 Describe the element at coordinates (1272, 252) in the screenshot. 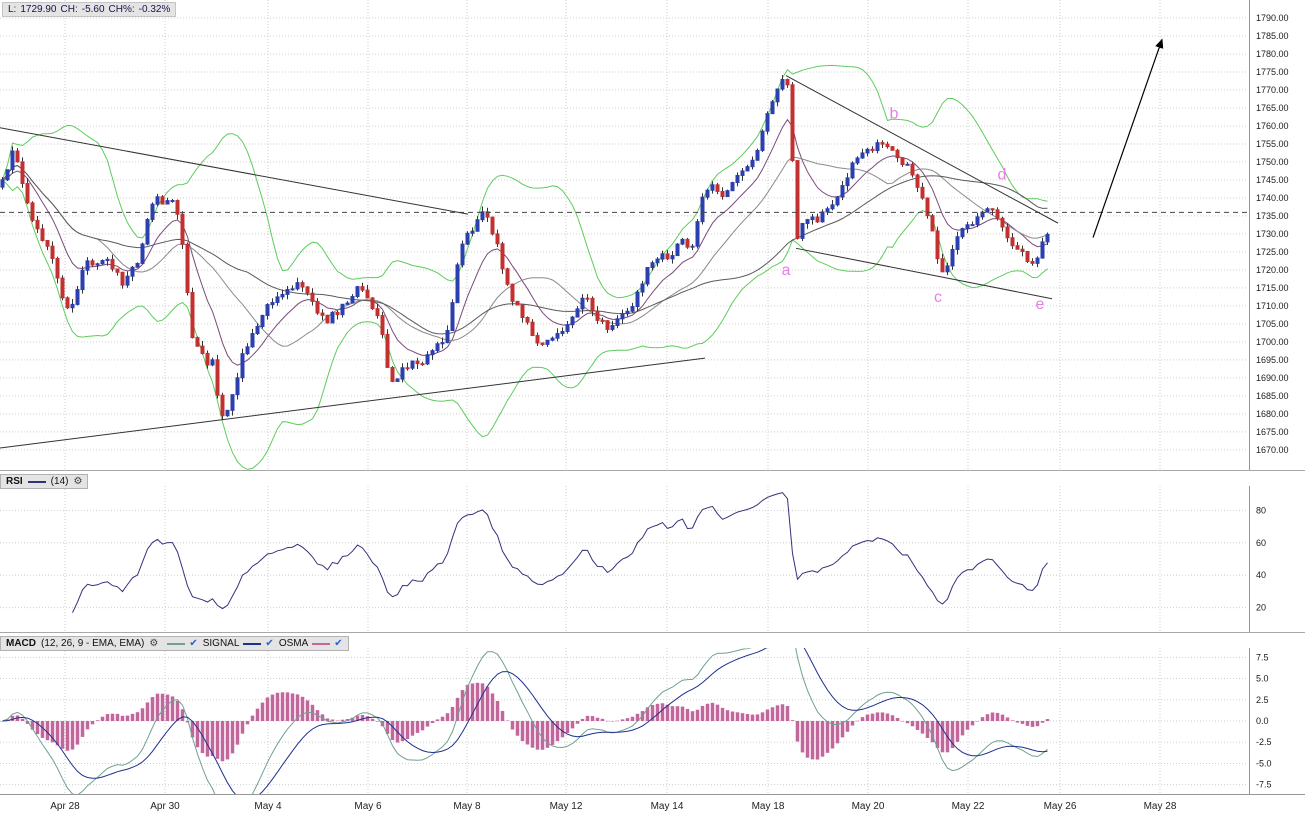

I see `svg-text: 1725.00` at that location.